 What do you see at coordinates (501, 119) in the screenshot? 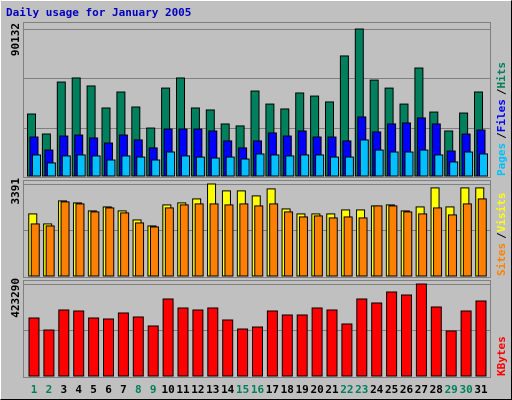
I see `legend: Pages/Files/Hits` at bounding box center [501, 119].